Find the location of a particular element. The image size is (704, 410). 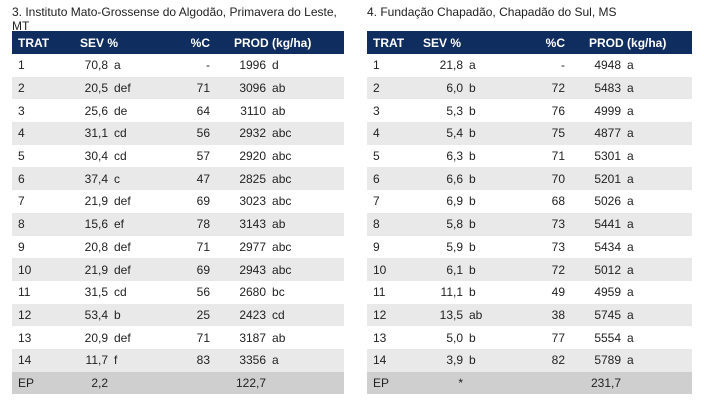

cell-prod: 5554 is located at coordinates (608, 337).